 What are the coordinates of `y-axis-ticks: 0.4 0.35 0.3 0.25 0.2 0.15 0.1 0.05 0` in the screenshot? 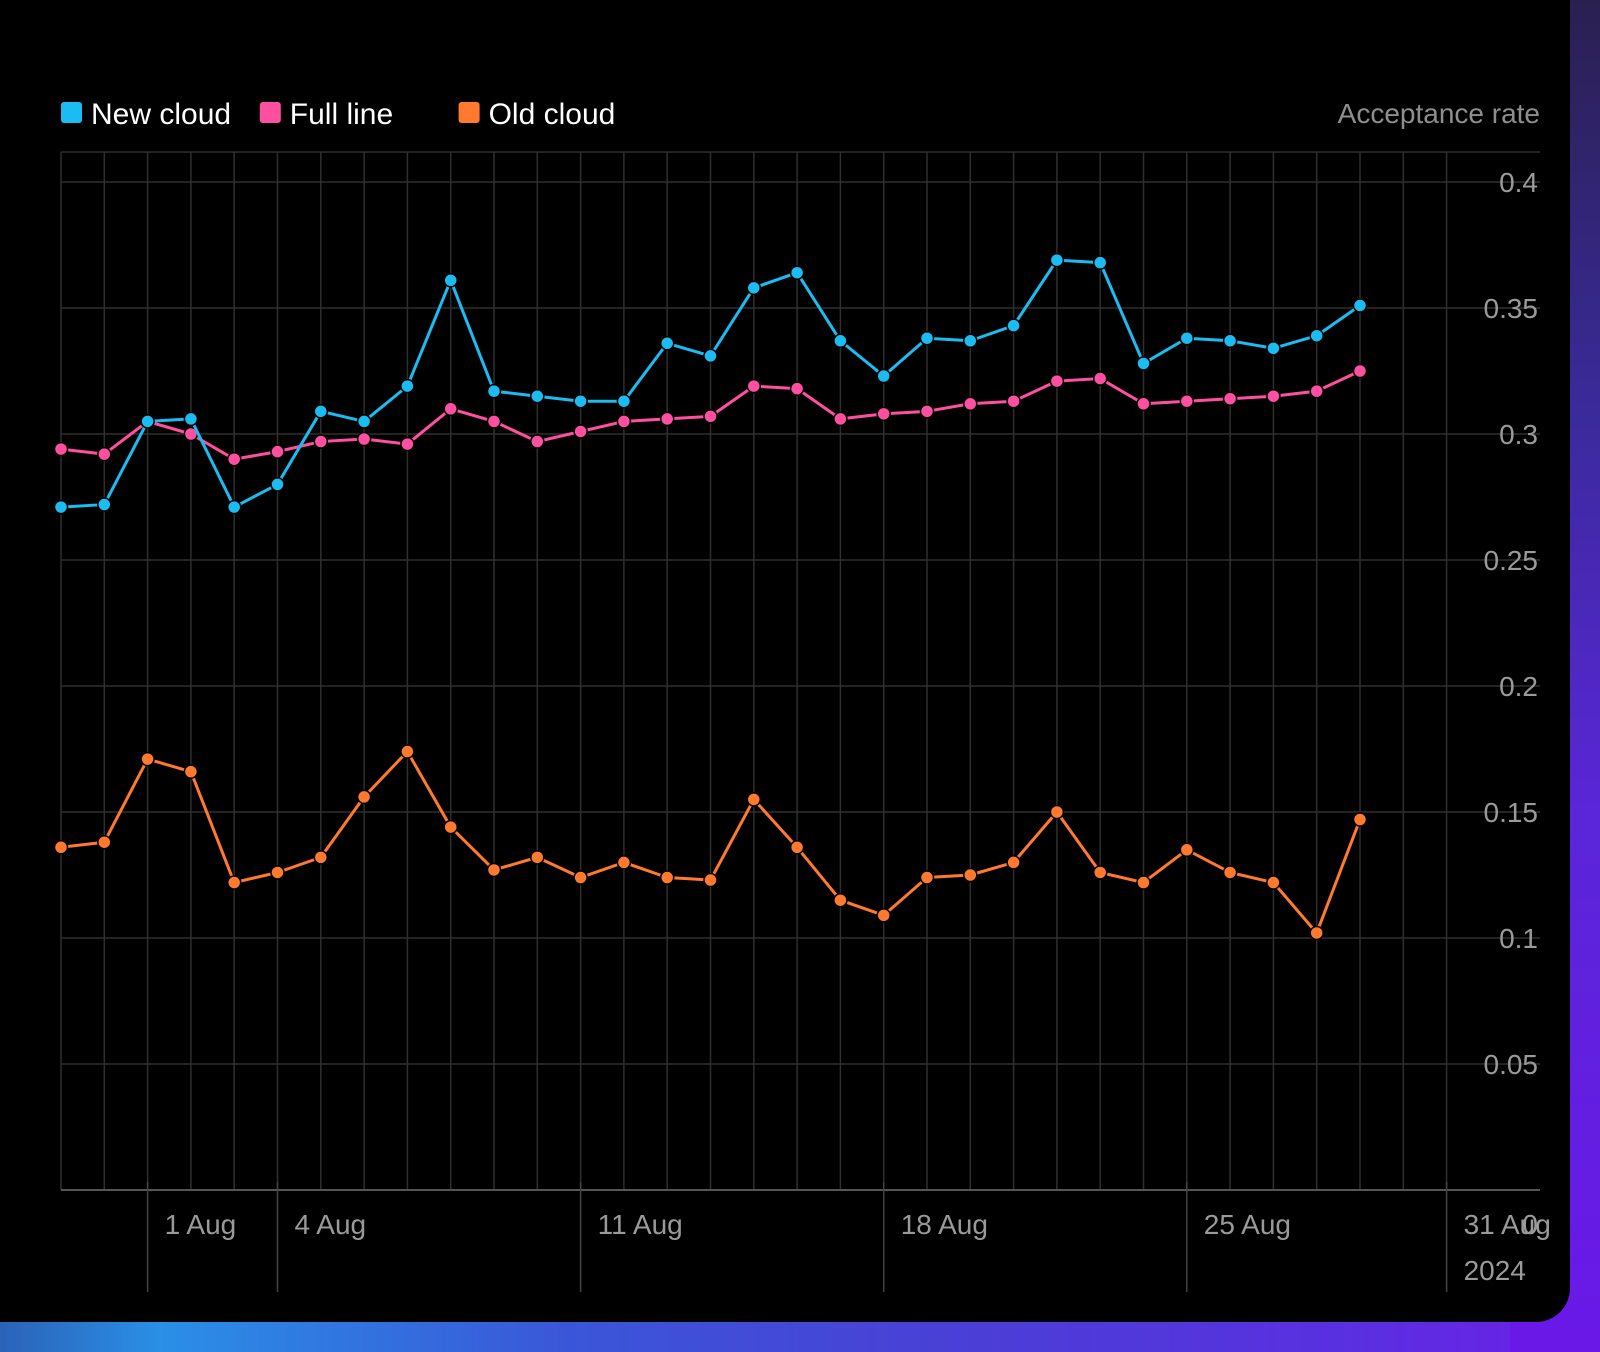 It's located at (1511, 703).